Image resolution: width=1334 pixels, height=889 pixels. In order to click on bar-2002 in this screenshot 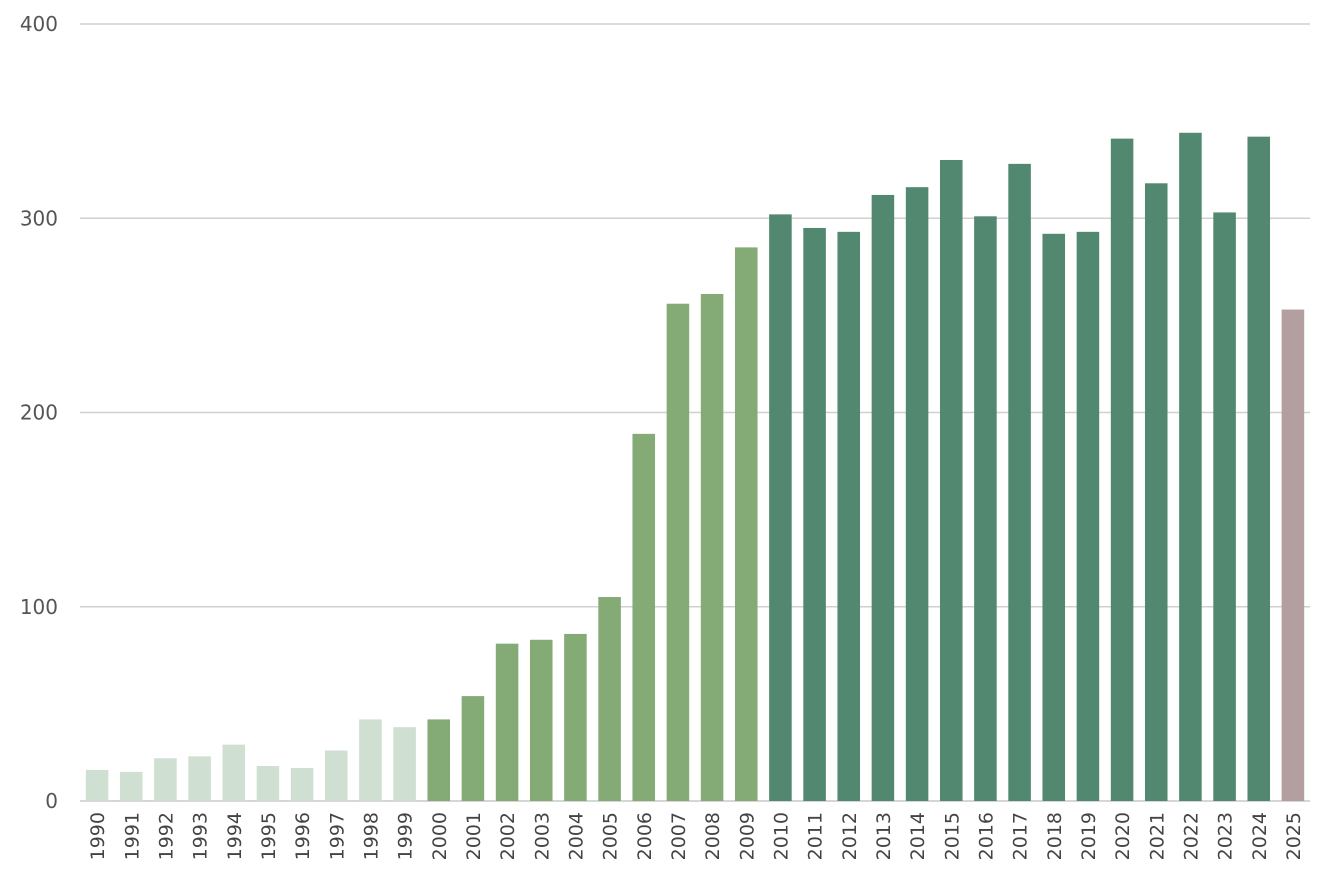, I will do `click(507, 722)`.